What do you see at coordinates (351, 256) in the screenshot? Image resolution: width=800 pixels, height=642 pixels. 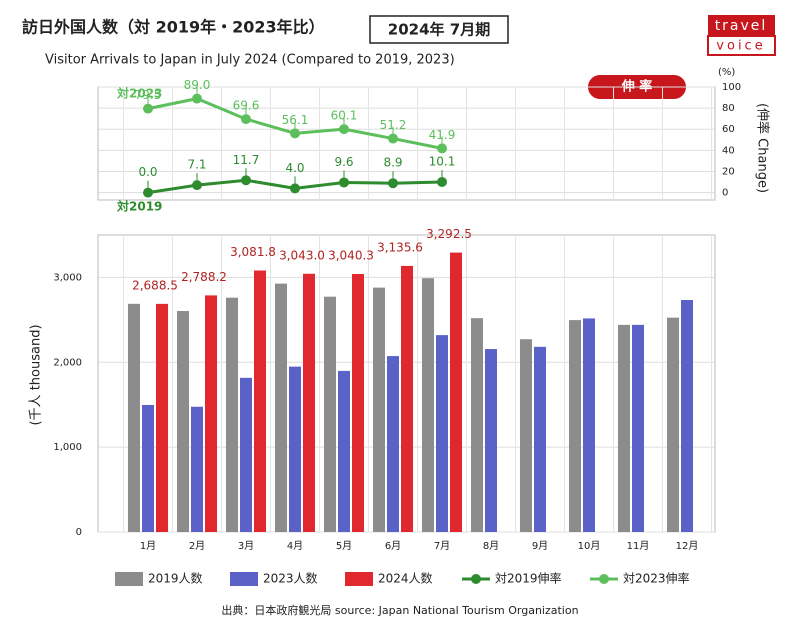 I see `value-label: 3,040.3` at bounding box center [351, 256].